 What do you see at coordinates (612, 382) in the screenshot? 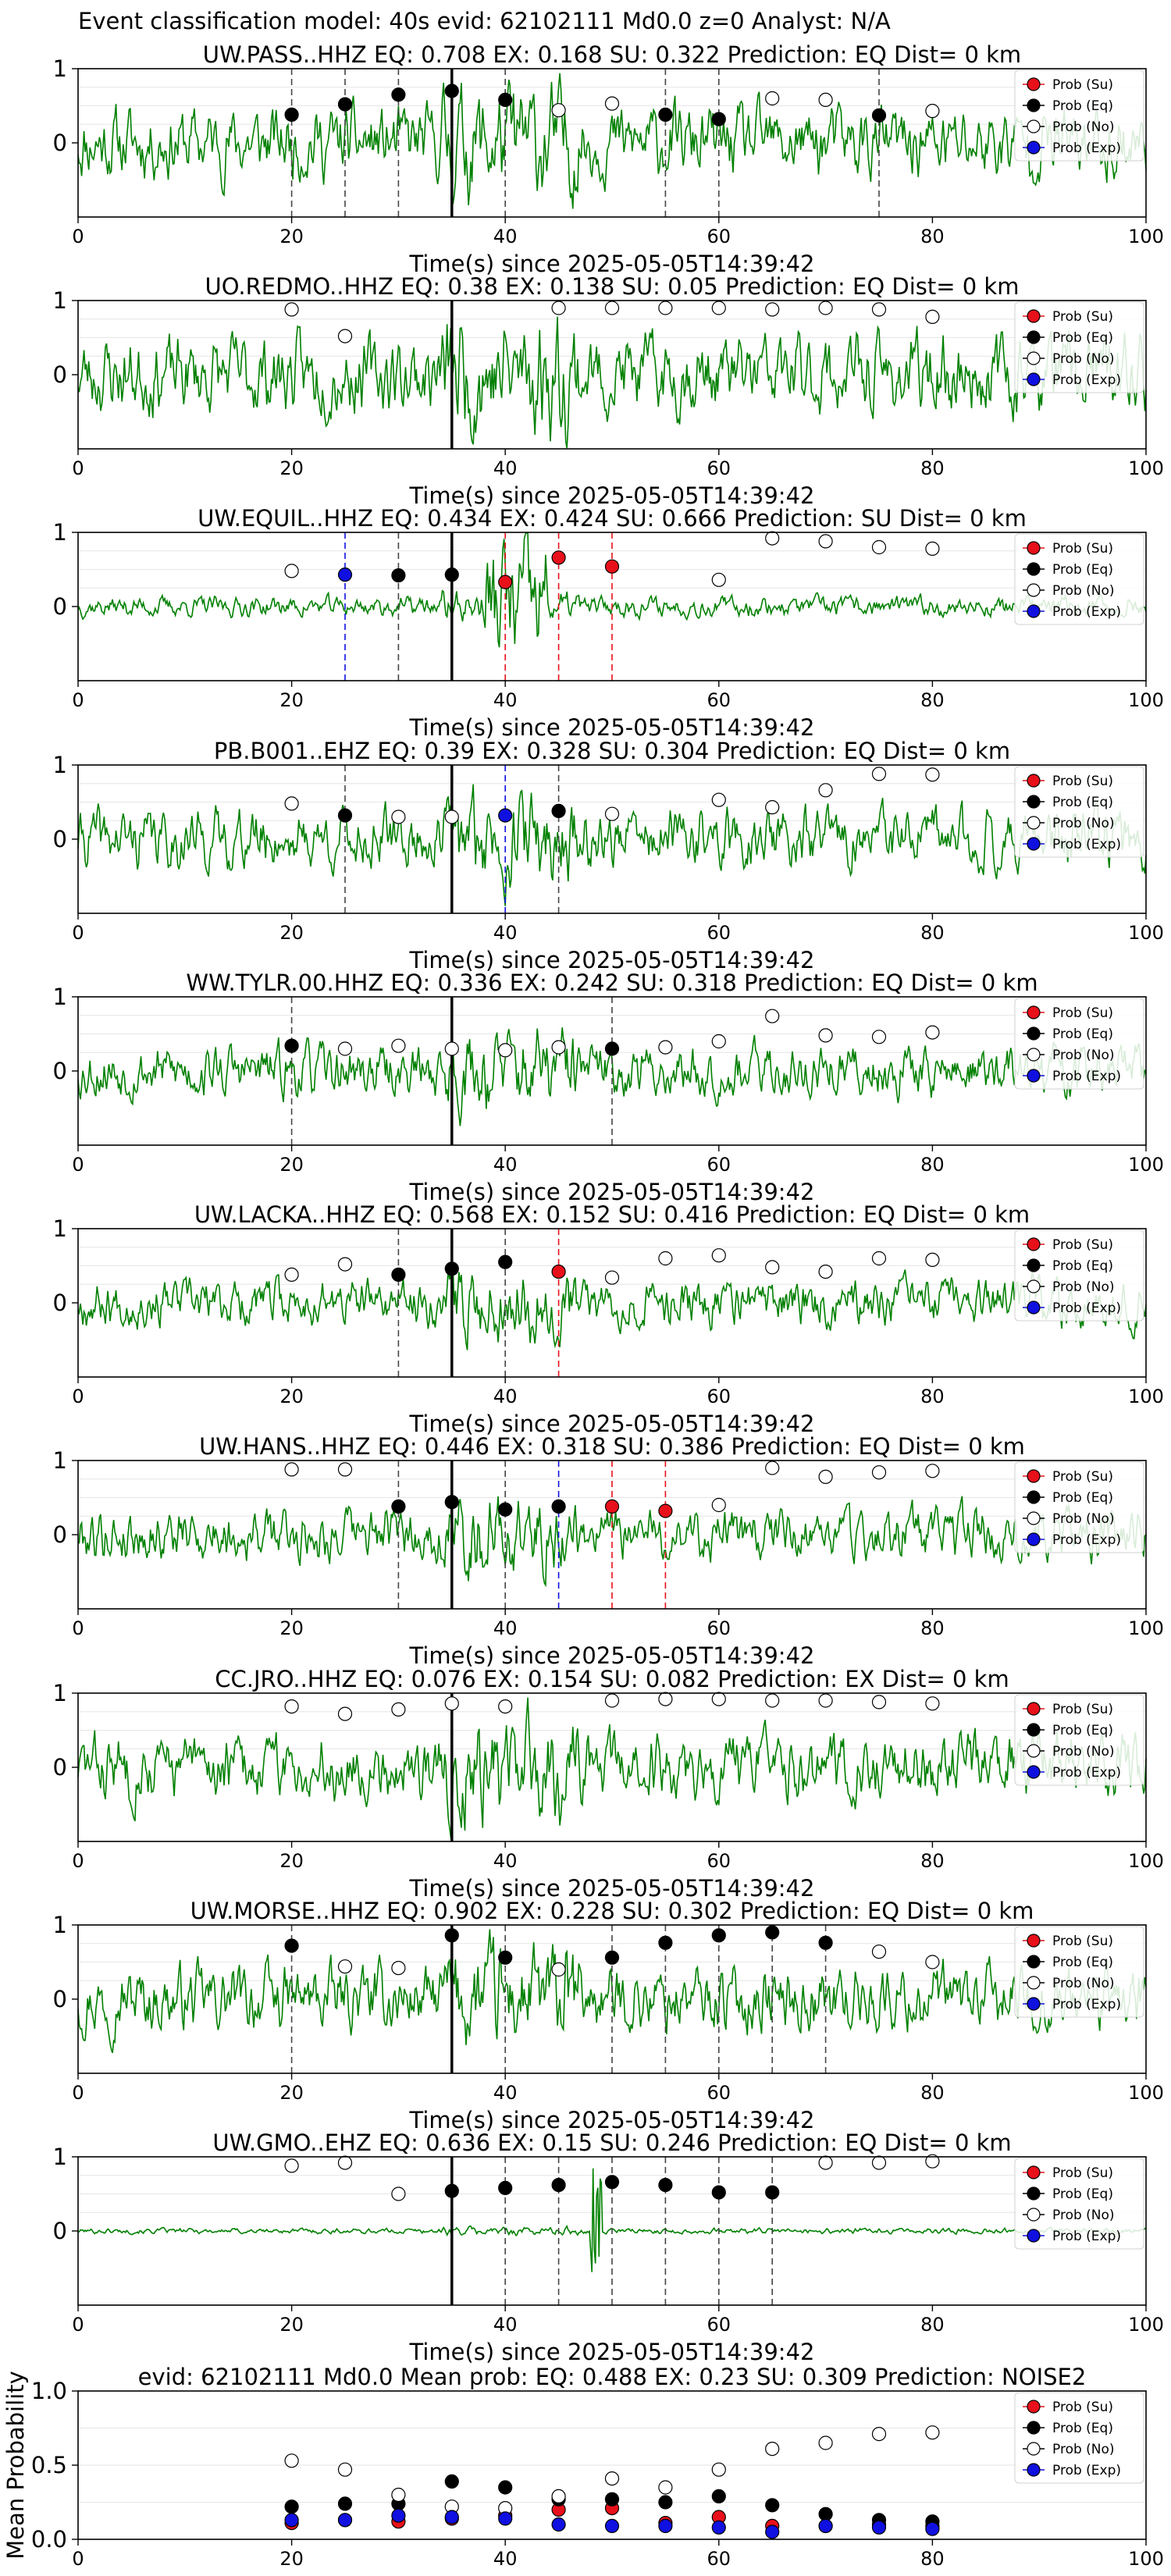
I see `waveform-trace` at bounding box center [612, 382].